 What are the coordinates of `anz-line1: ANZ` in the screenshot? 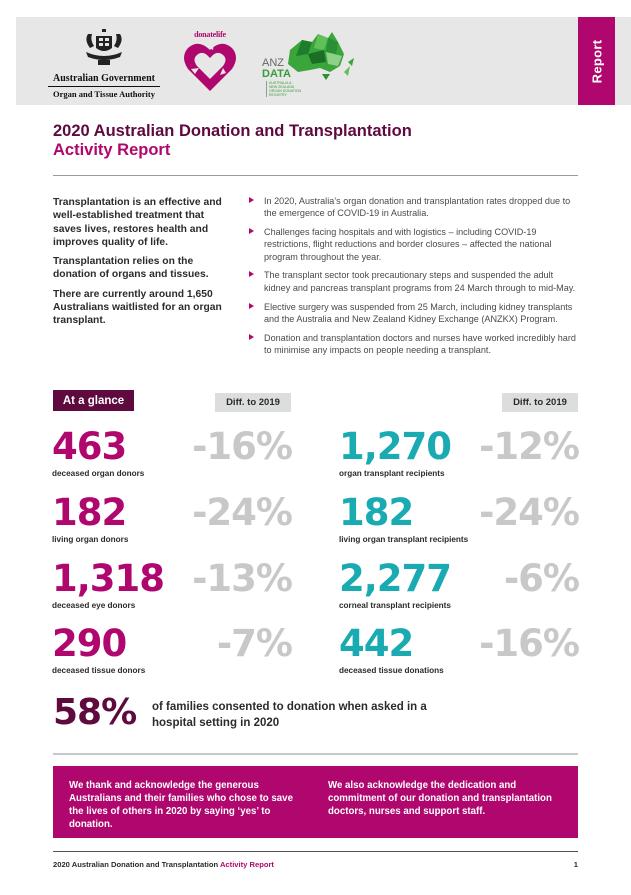 It's located at (273, 63).